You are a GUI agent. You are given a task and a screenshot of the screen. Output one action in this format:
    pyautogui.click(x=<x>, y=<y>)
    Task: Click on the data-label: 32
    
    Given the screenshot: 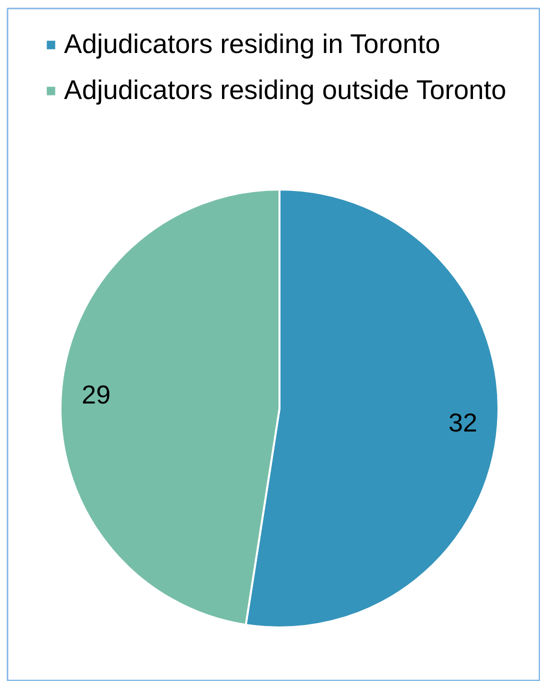 What is the action you would take?
    pyautogui.click(x=463, y=423)
    